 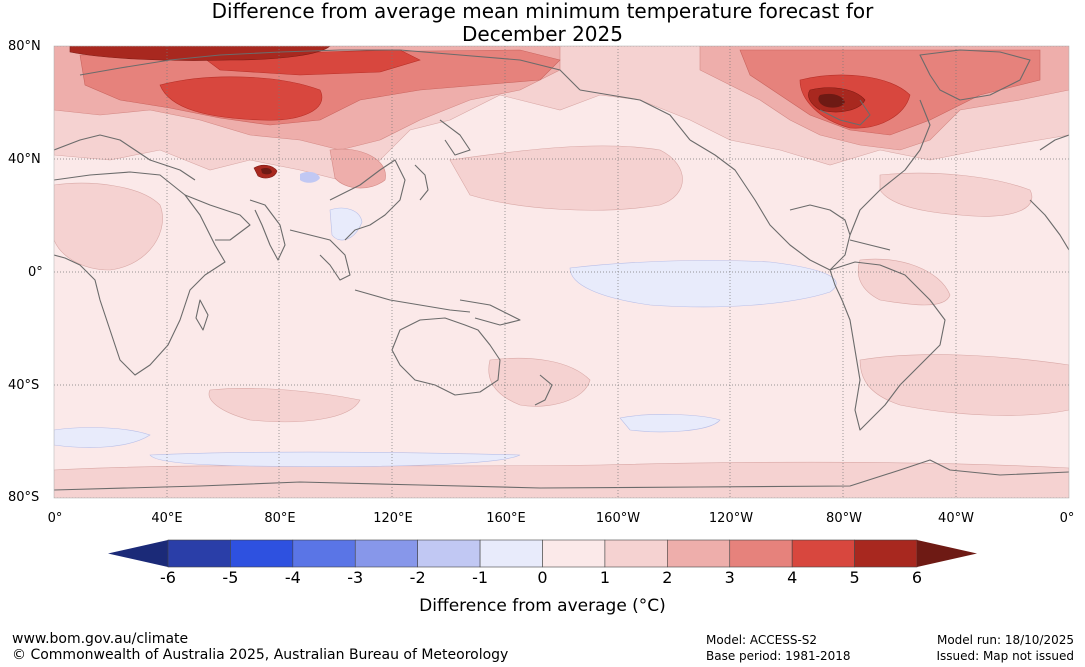 What do you see at coordinates (55, 518) in the screenshot?
I see `lon-label-0-left: 0°` at bounding box center [55, 518].